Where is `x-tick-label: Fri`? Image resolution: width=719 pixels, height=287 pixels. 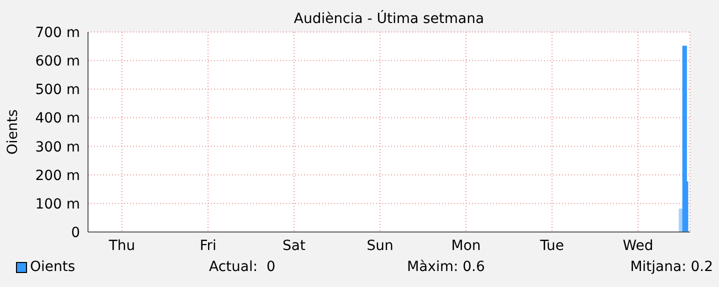
x-tick-label: Fri is located at coordinates (208, 246).